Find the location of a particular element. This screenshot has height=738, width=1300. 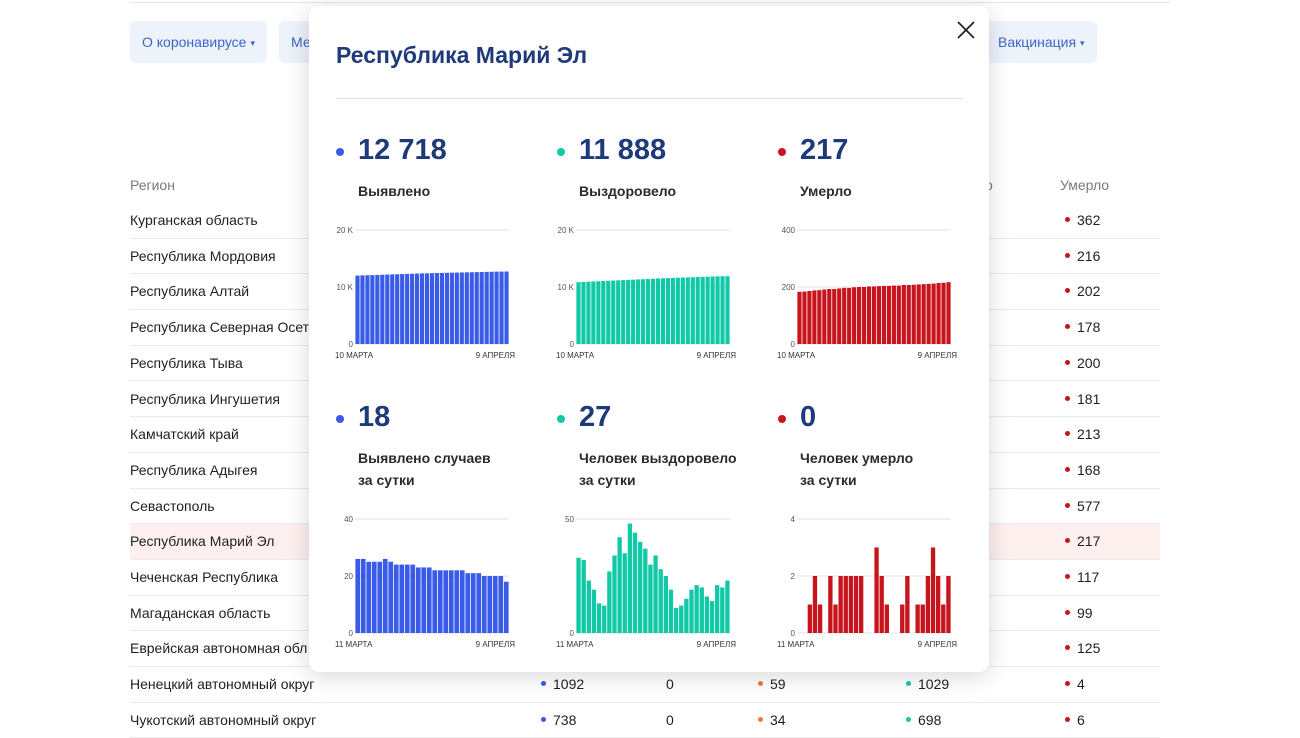

region-name: Республика Марий Эл is located at coordinates (202, 541).